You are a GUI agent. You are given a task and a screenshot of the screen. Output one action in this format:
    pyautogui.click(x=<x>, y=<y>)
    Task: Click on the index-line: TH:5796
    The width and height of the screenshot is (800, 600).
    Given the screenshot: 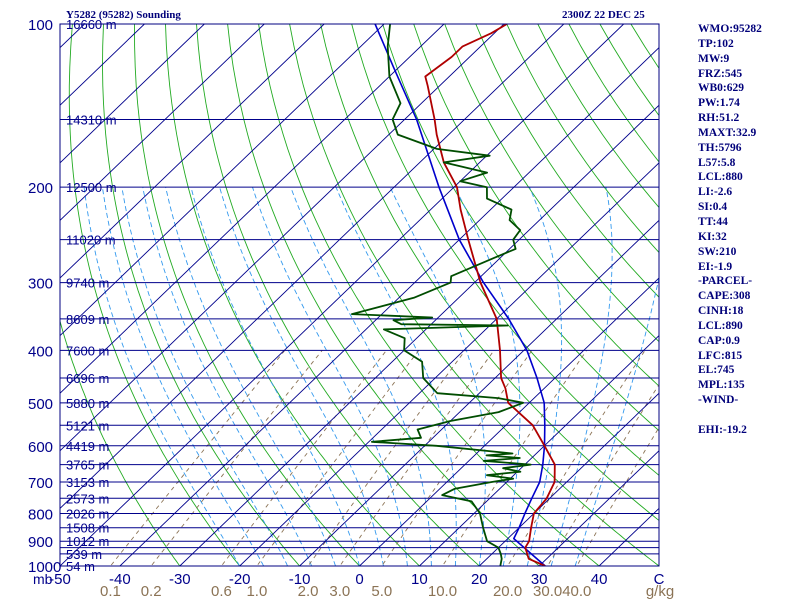 What is the action you would take?
    pyautogui.click(x=720, y=147)
    